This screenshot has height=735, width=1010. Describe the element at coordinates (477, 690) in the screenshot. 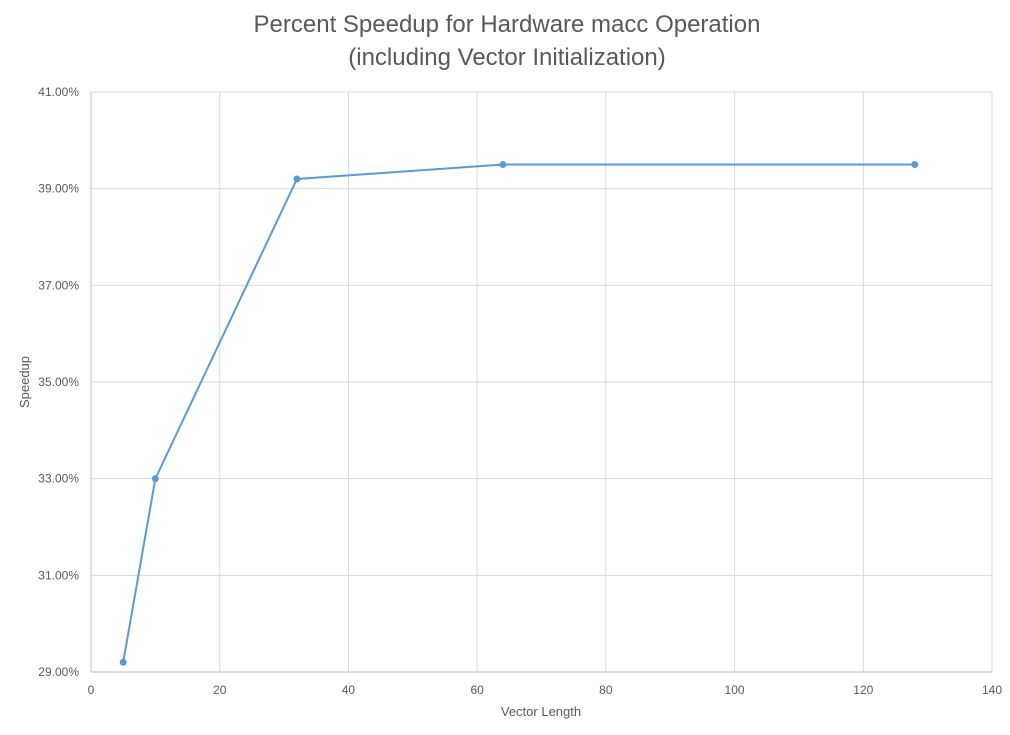

I see `x-tick-label: 60` at that location.